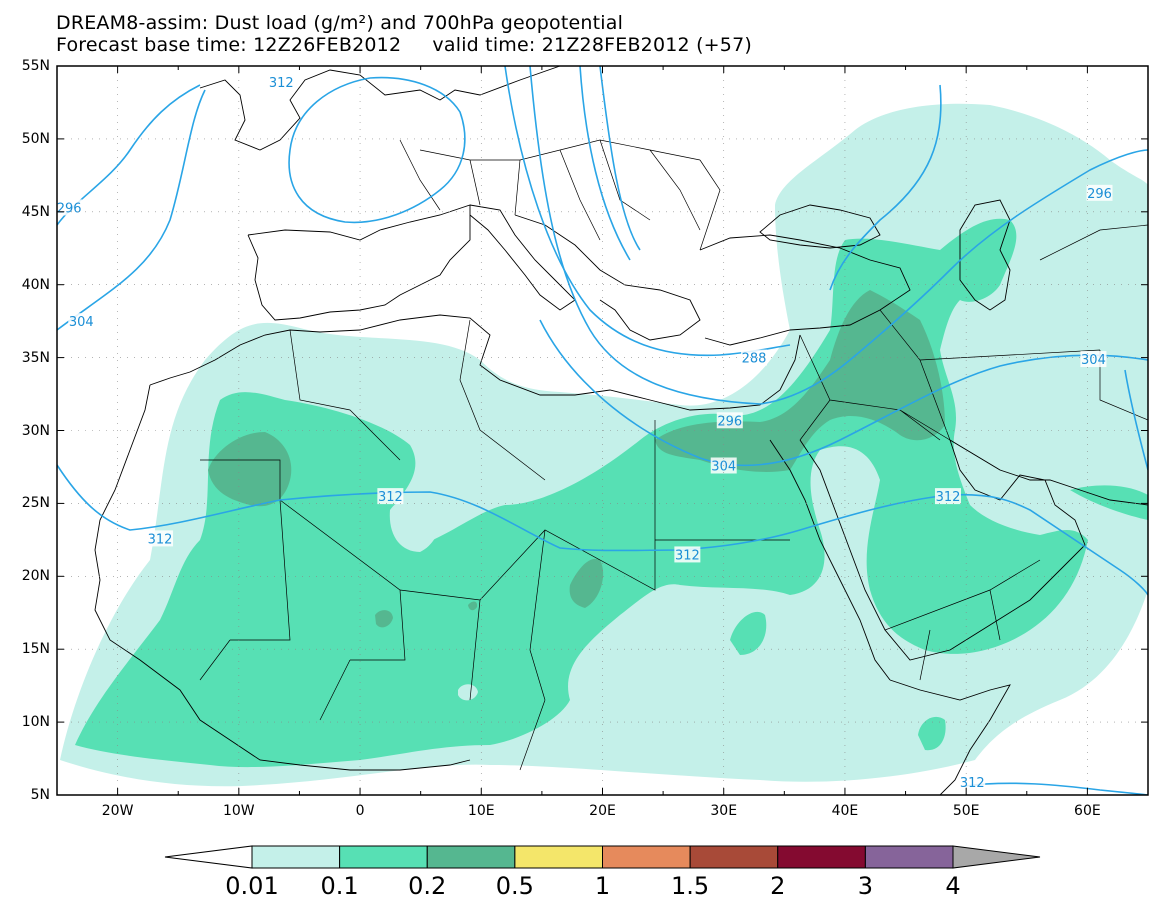 The height and width of the screenshot is (907, 1165). I want to click on coastline-horn-africa, so click(950, 737).